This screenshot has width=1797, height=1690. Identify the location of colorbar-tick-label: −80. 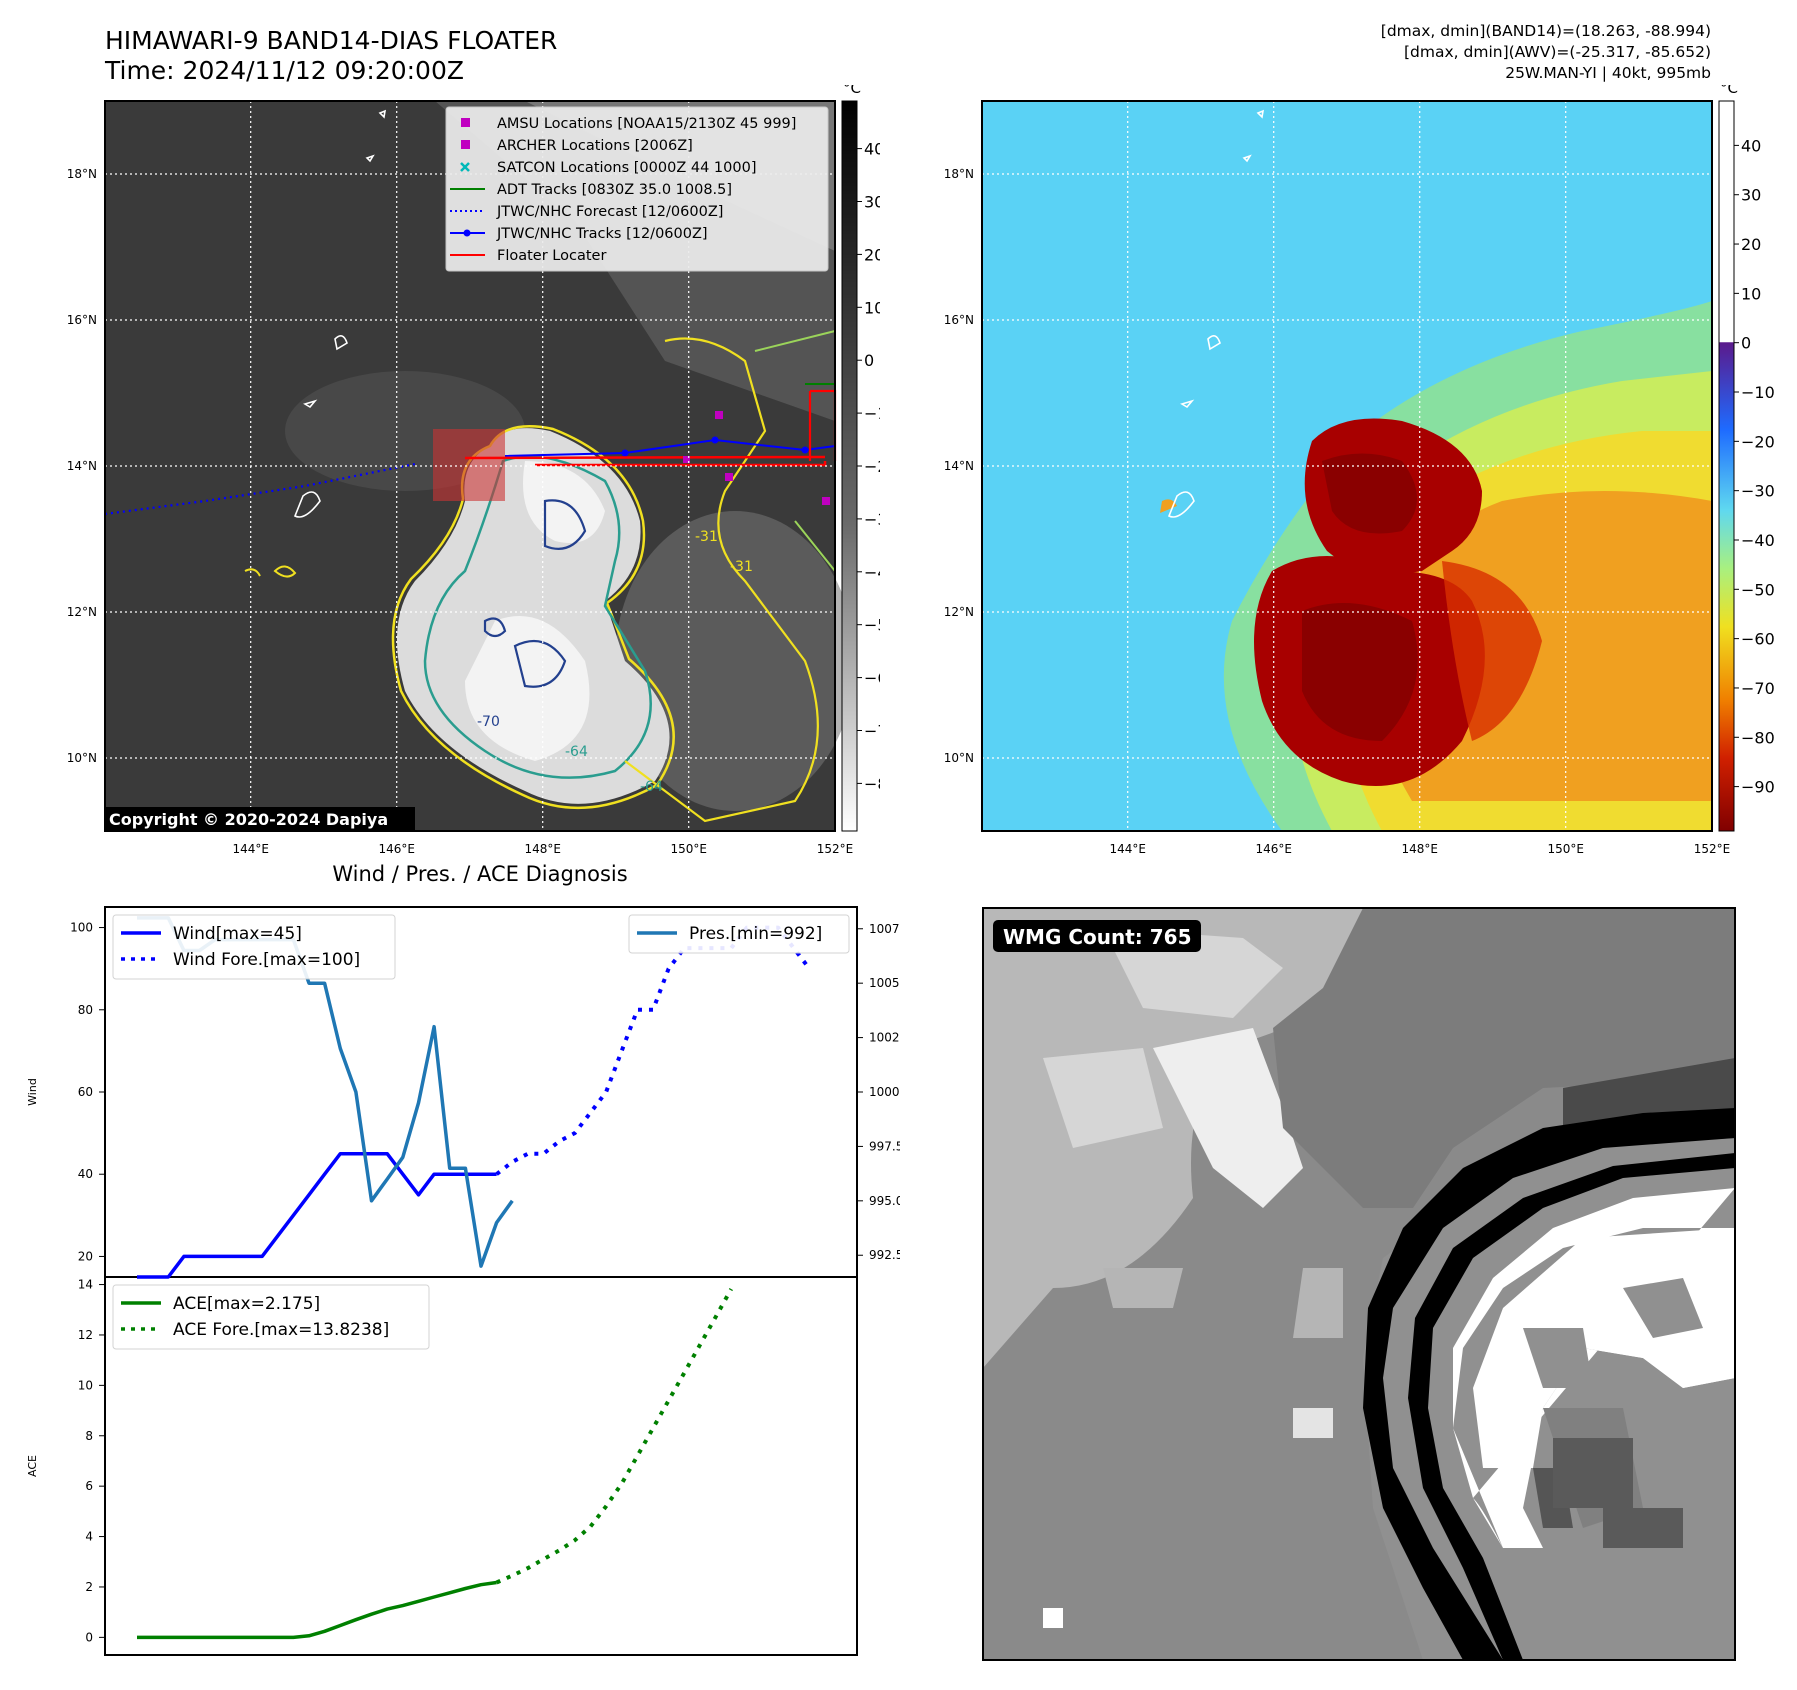
(872, 783).